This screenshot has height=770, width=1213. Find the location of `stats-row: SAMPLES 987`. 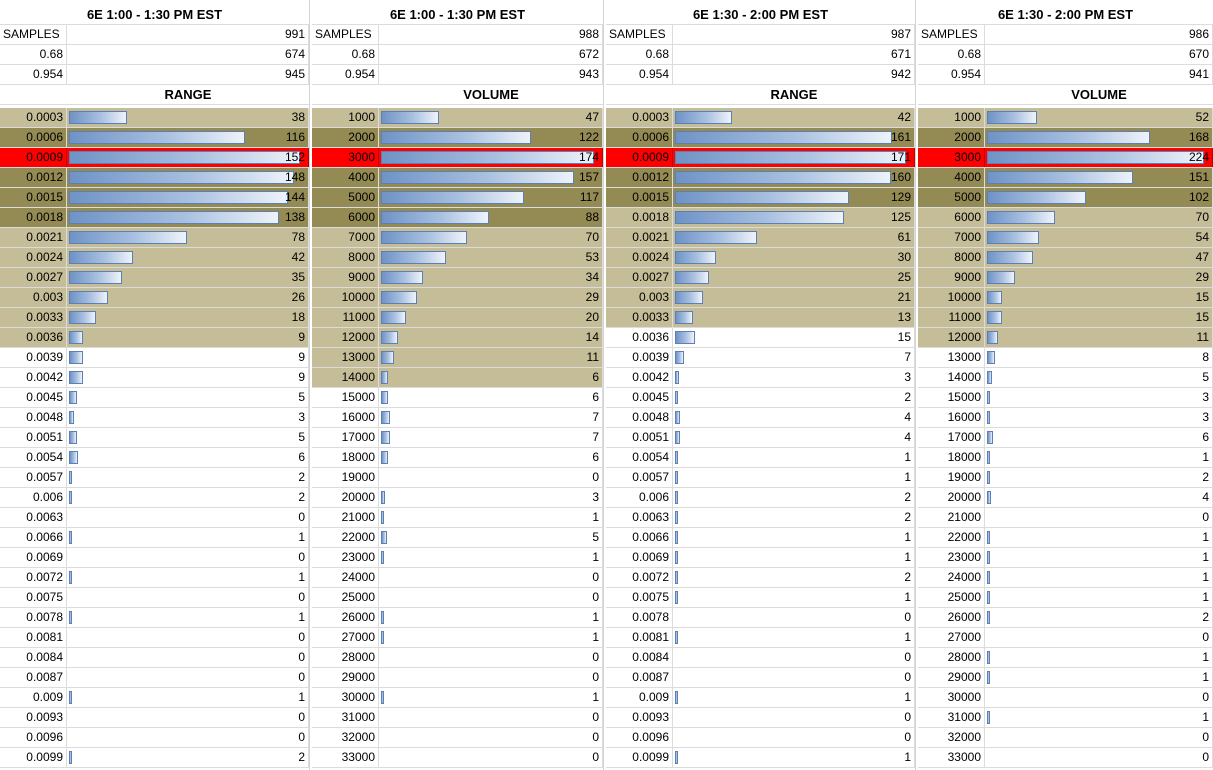

stats-row: SAMPLES 987 is located at coordinates (760, 35).